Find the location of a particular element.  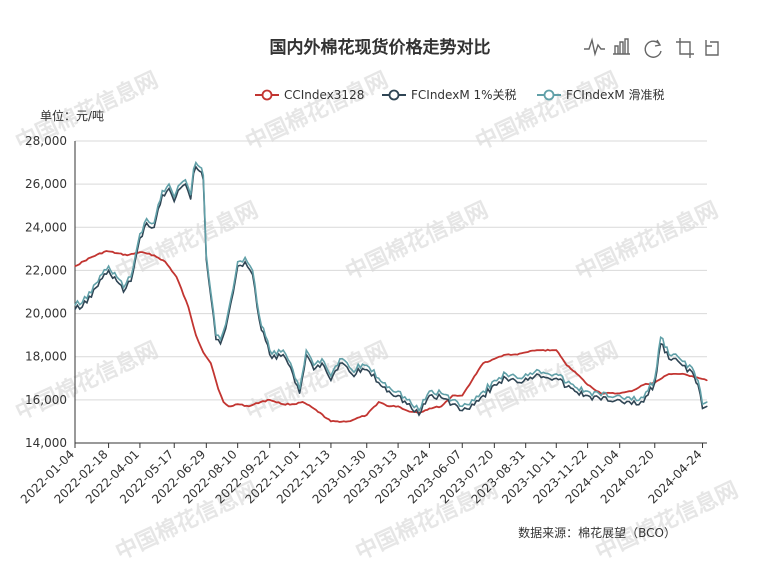

chart-title: 国内外棉花现货价格走势对比 is located at coordinates (380, 47).